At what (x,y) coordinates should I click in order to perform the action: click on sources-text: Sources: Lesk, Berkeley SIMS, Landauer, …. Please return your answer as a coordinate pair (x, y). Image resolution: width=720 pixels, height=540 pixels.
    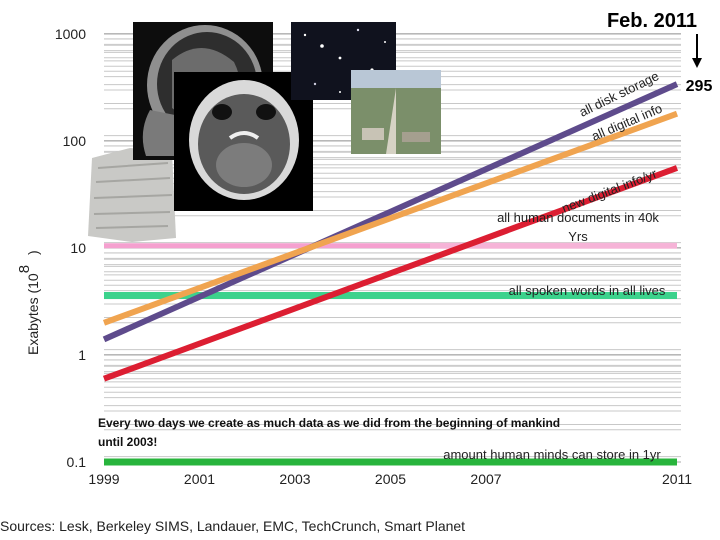
    Looking at the image, I should click on (232, 526).